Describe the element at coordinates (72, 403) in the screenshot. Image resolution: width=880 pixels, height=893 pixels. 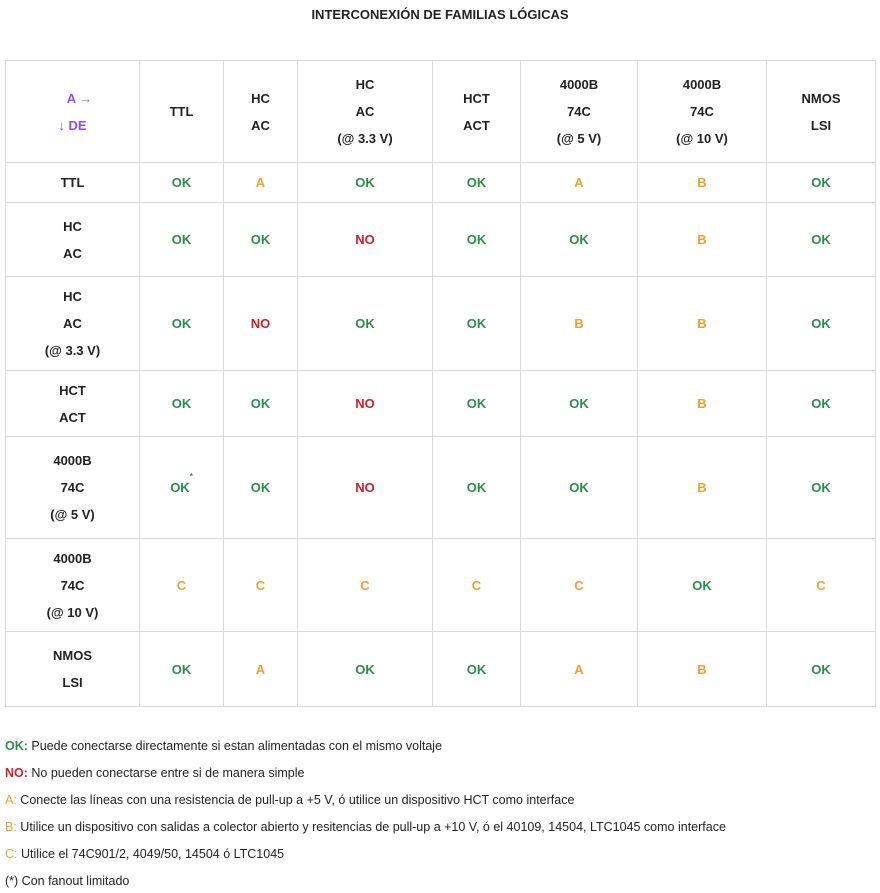
I see `row-header: HCT ACT` at that location.